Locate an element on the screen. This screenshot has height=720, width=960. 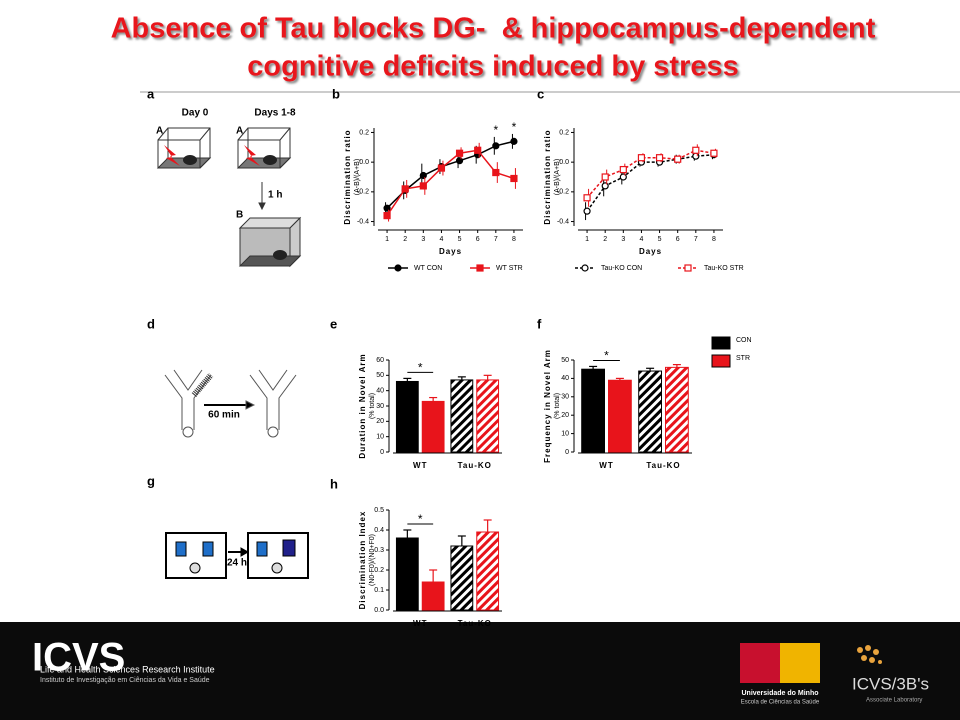
university-logo is located at coordinates (760, 663).